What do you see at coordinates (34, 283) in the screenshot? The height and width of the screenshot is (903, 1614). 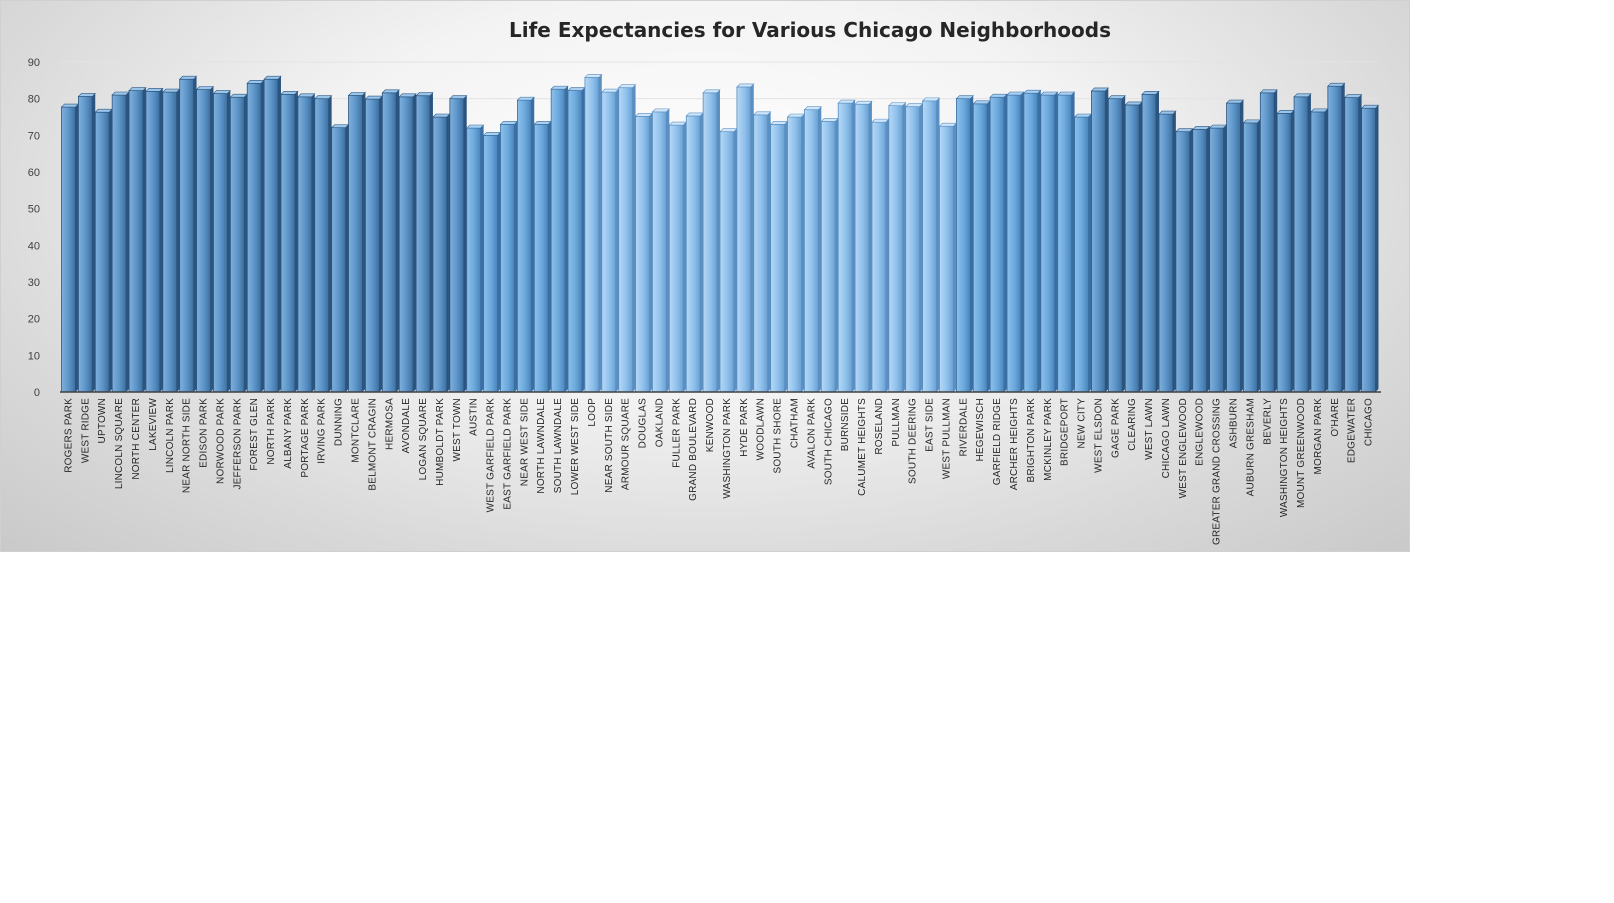 I see `y-tick-label: 30` at bounding box center [34, 283].